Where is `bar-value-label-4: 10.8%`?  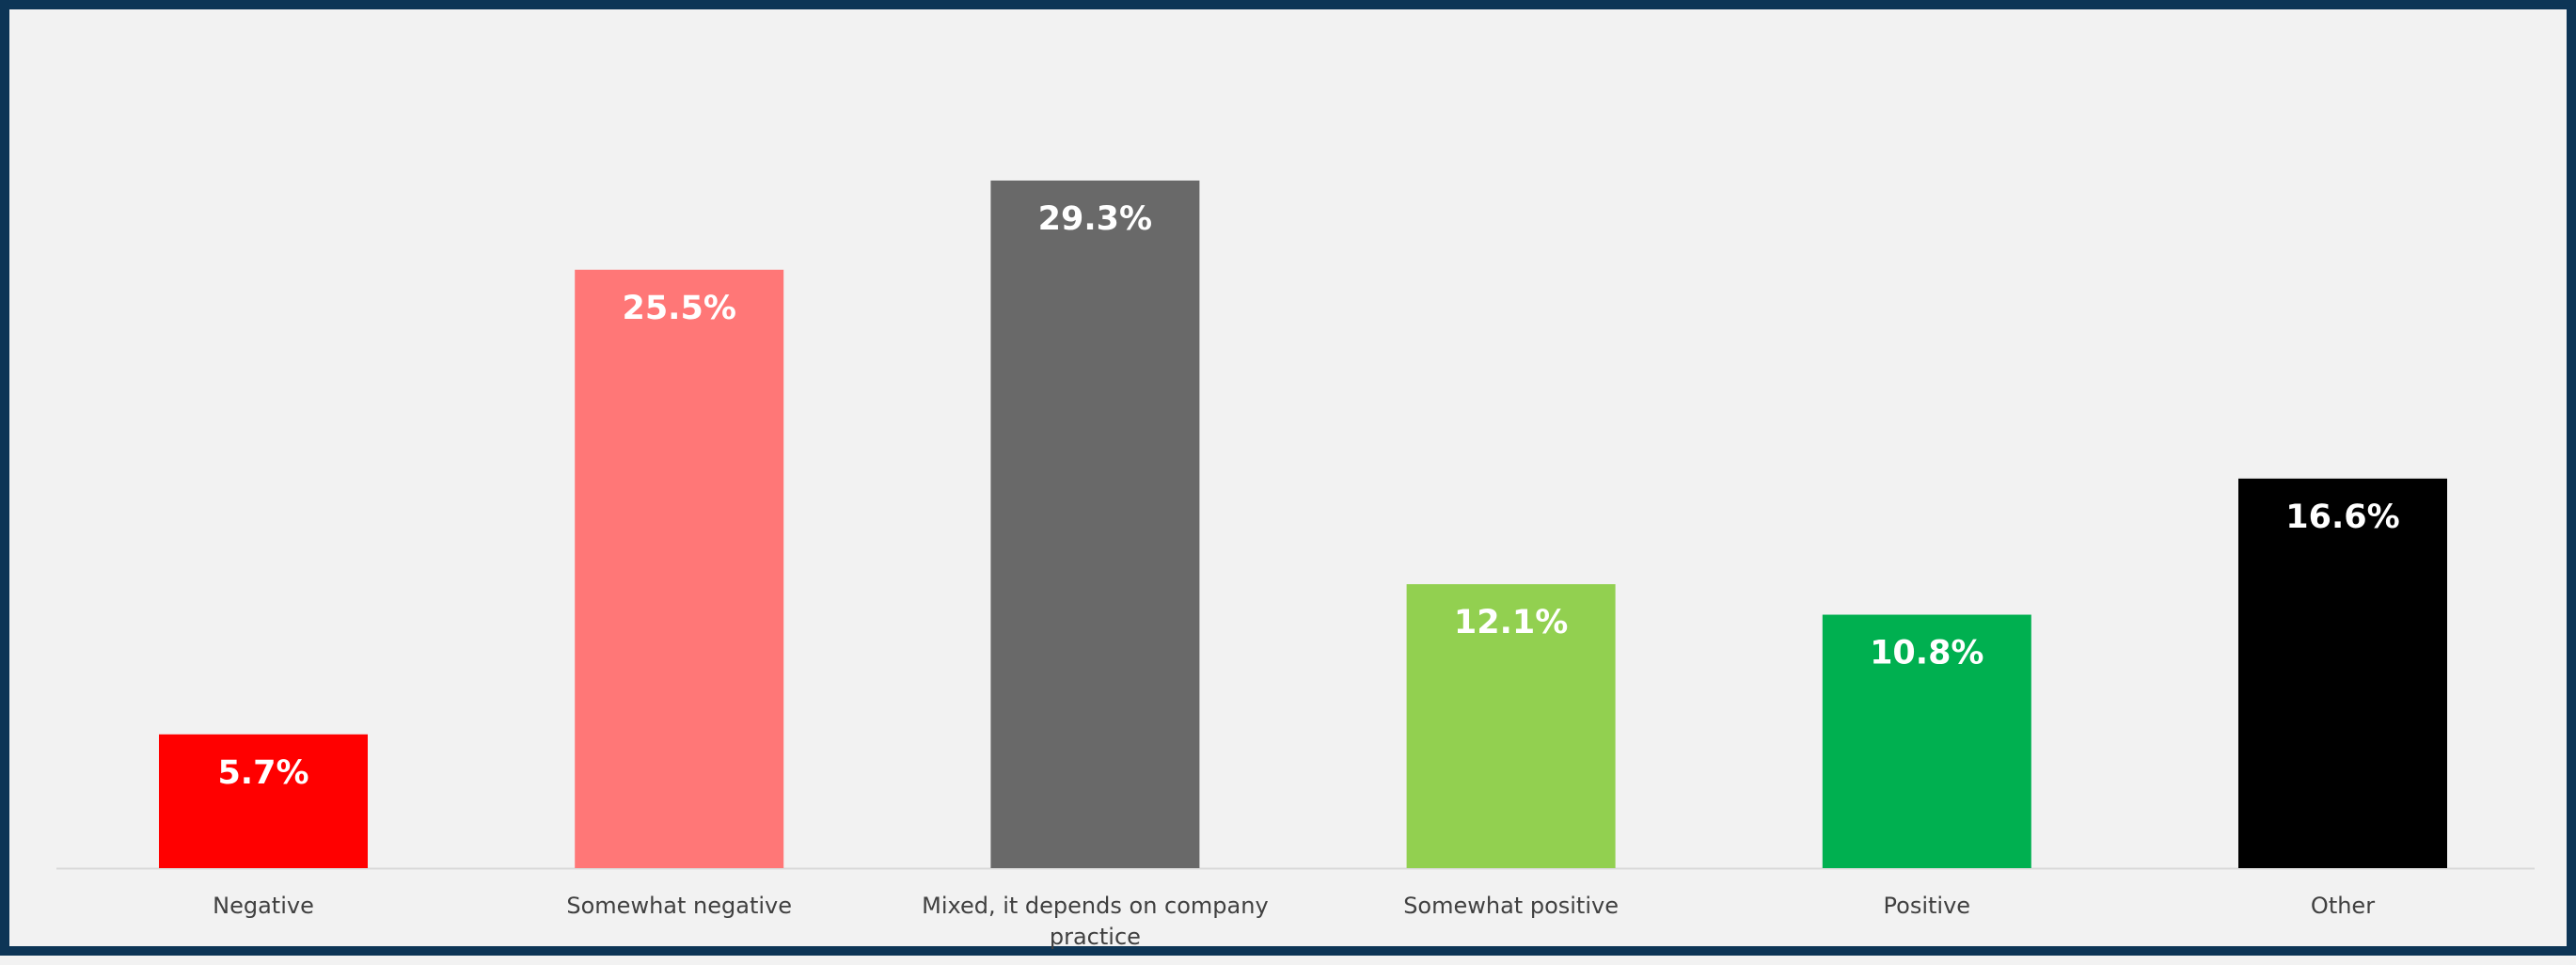 bar-value-label-4: 10.8% is located at coordinates (1926, 653).